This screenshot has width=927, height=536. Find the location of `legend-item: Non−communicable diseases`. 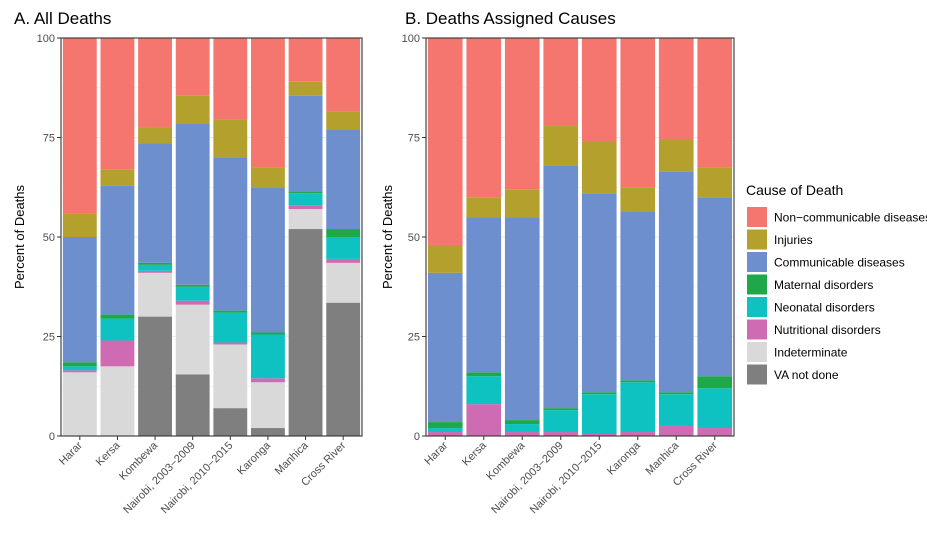

legend-item: Non−communicable diseases is located at coordinates (837, 217).